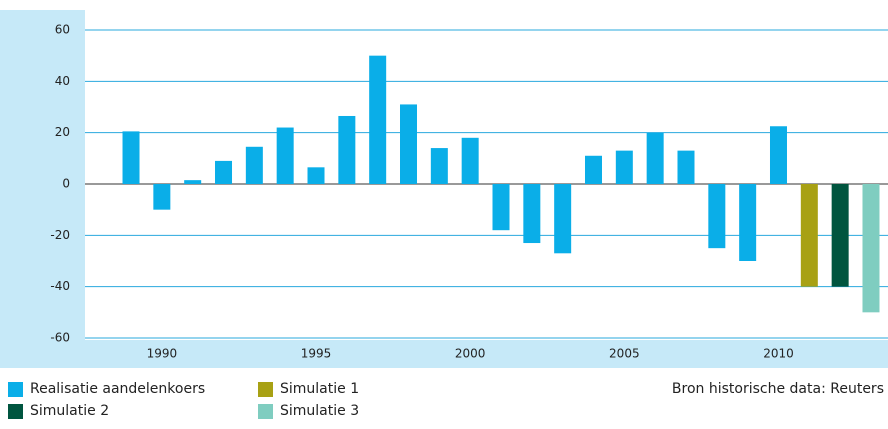 The width and height of the screenshot is (888, 429). What do you see at coordinates (624, 354) in the screenshot?
I see `x-tick-label: 2005` at bounding box center [624, 354].